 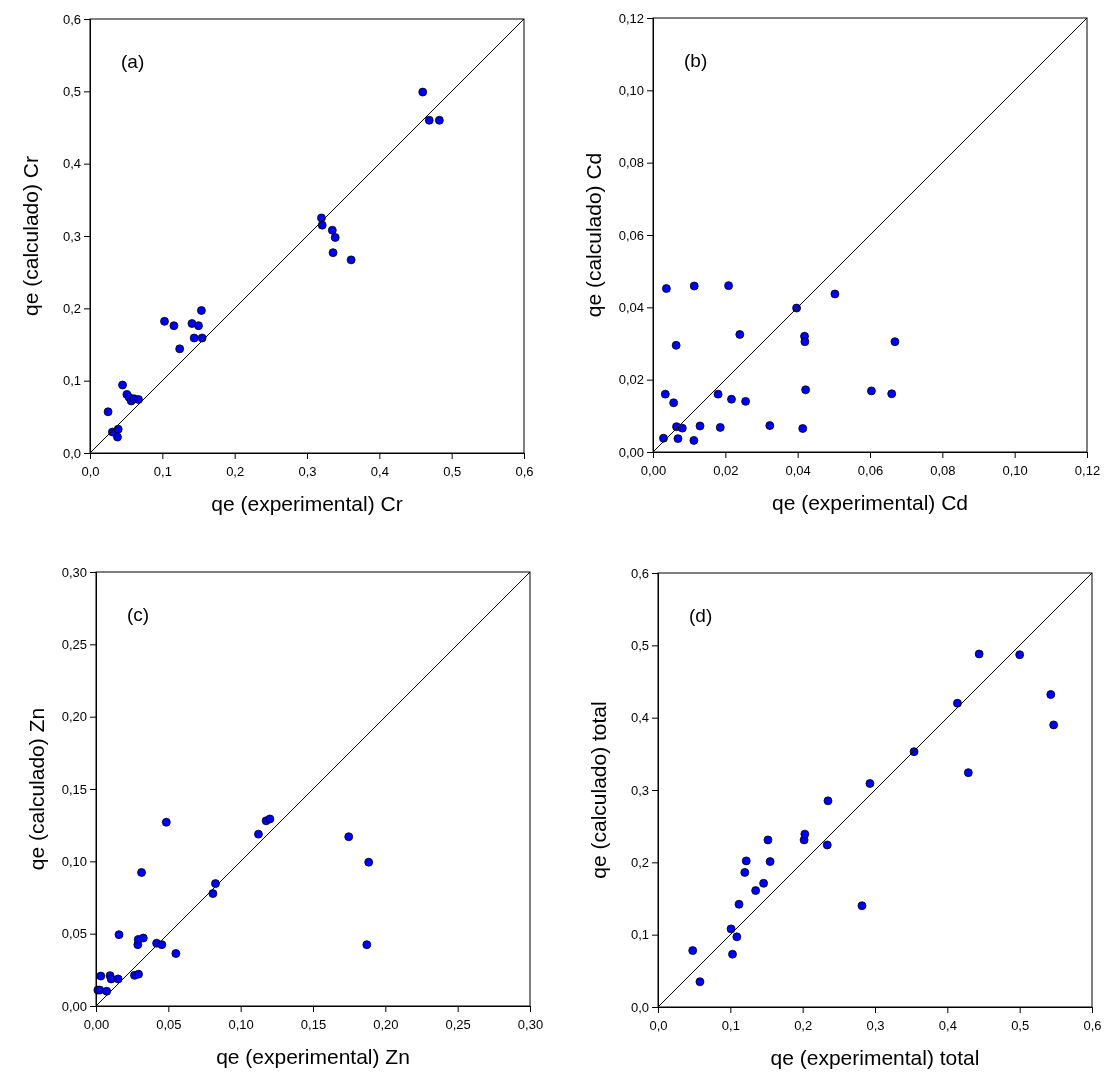 I want to click on y-tick-label: 0,30, so click(x=74, y=572).